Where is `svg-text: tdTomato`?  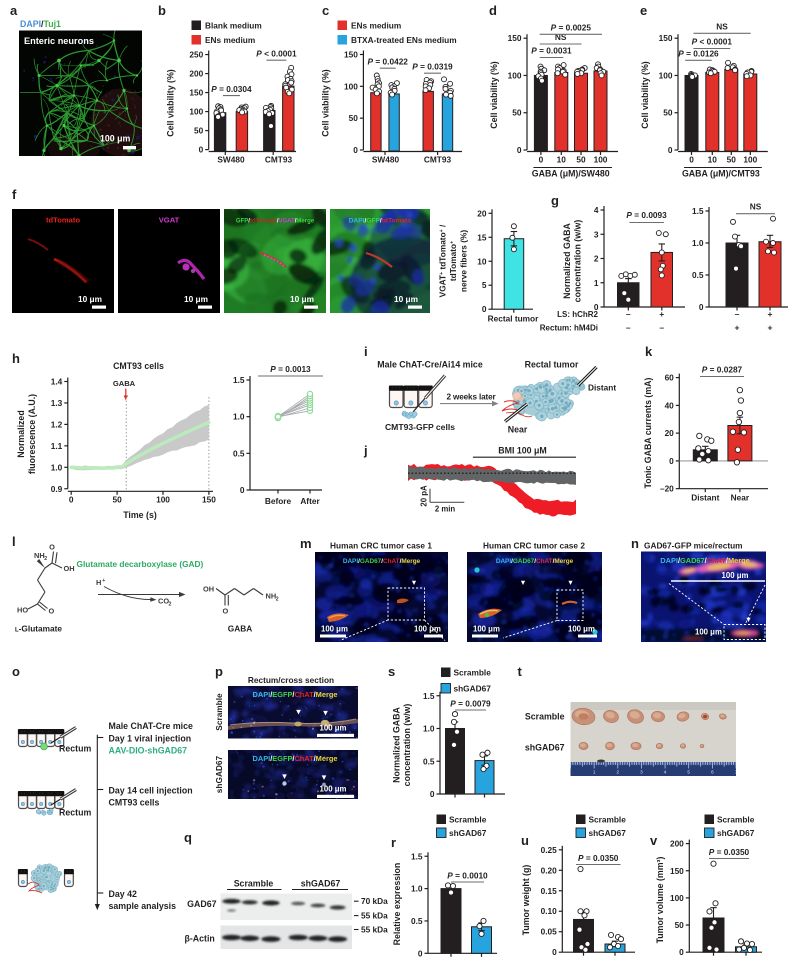 svg-text: tdTomato is located at coordinates (63, 220).